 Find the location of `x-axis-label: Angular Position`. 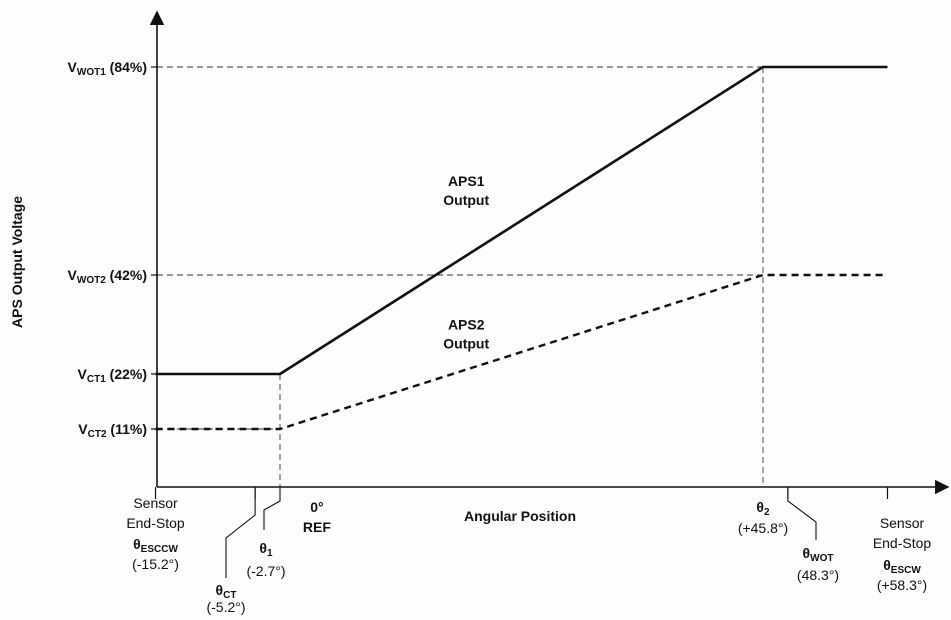

x-axis-label: Angular Position is located at coordinates (520, 516).